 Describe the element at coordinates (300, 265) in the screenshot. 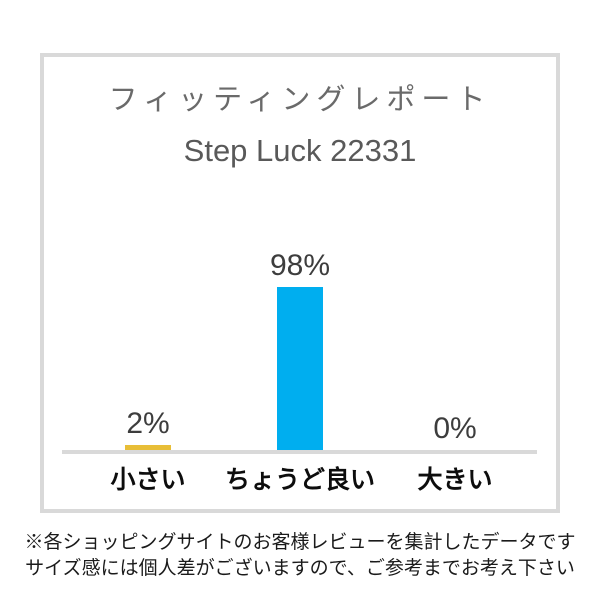

I see `value-label-just-right: 98%` at that location.